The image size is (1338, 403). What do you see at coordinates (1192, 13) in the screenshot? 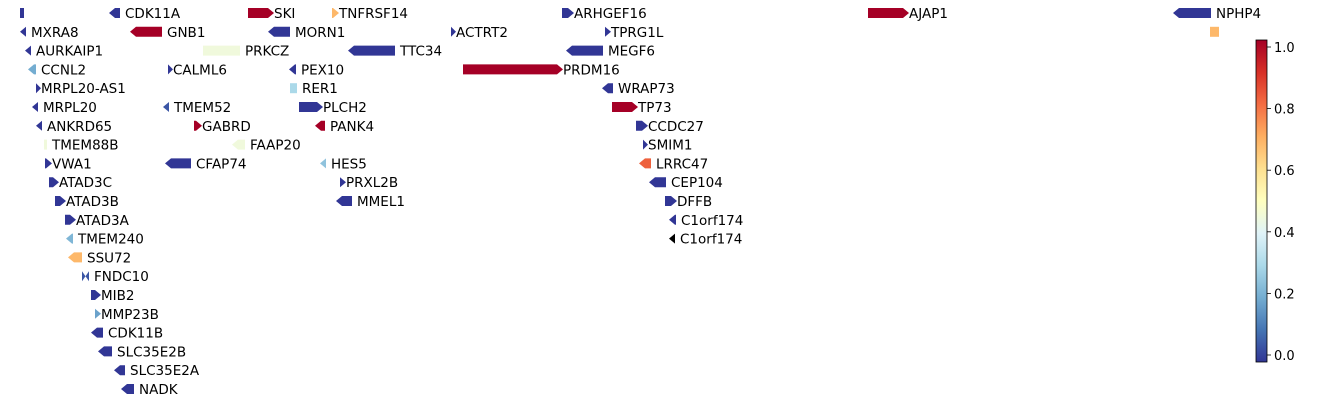
I see `gene-arrow-nphp4` at bounding box center [1192, 13].